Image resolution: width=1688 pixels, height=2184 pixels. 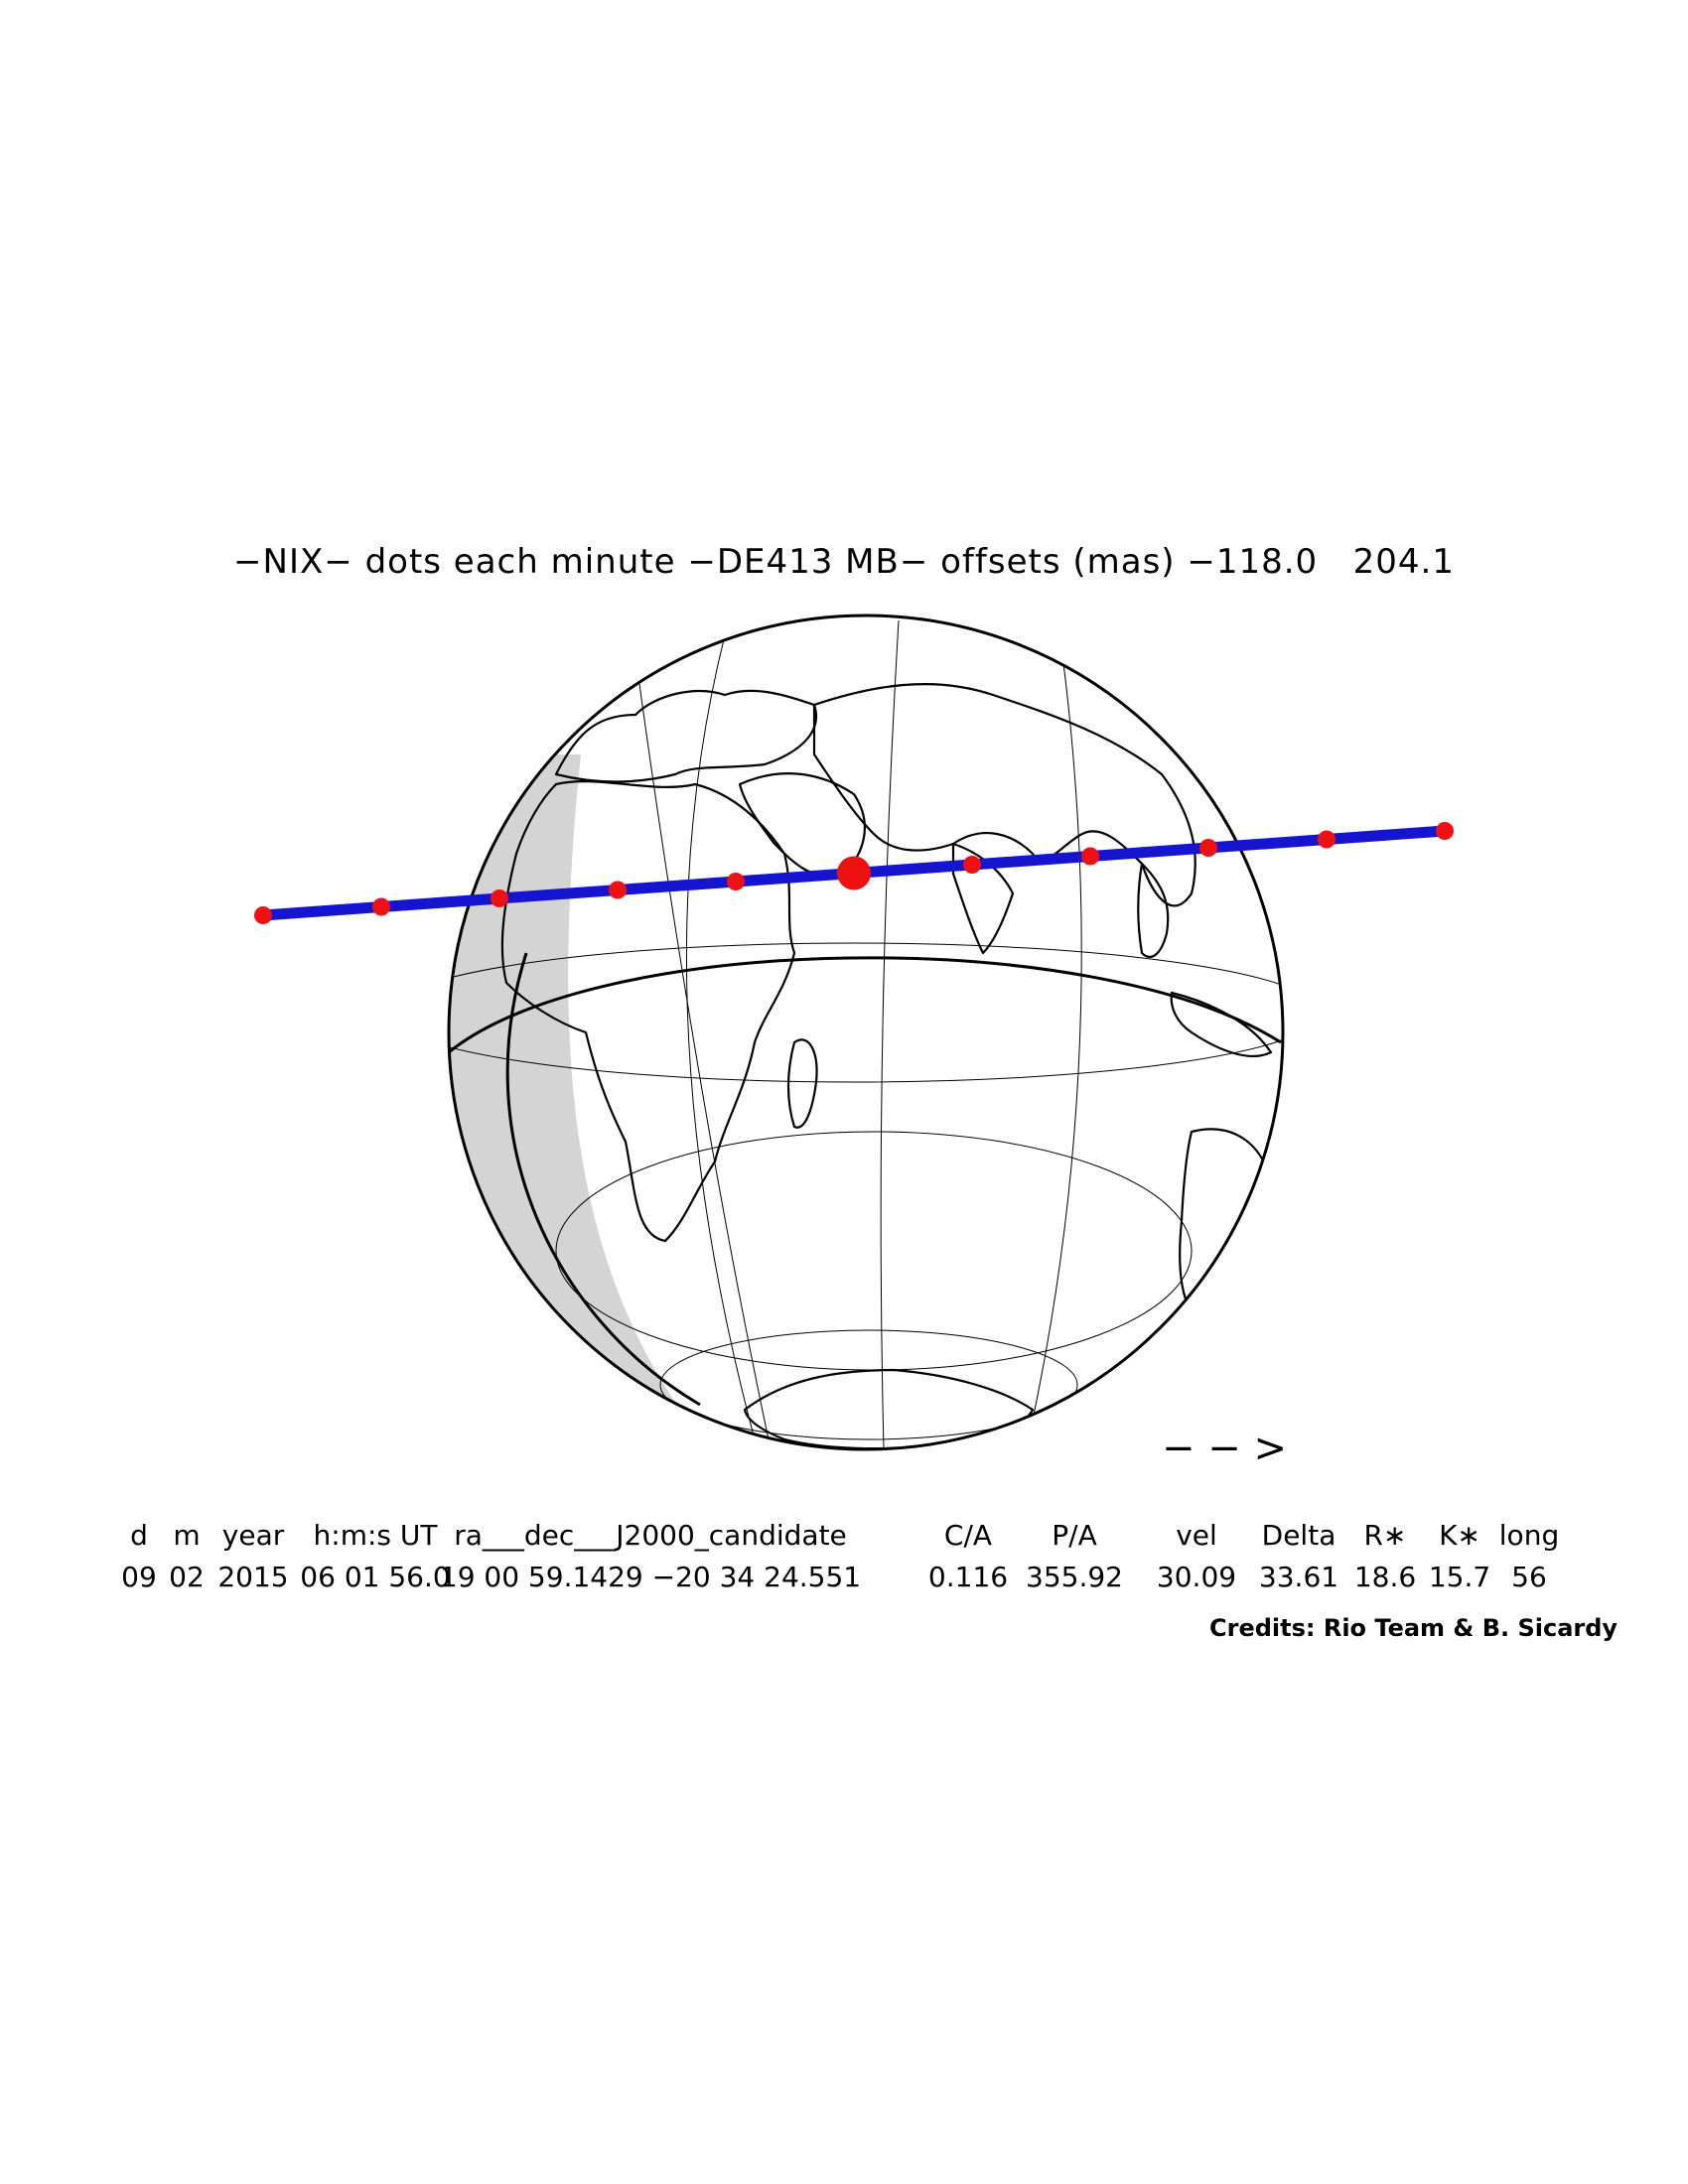 What do you see at coordinates (1196, 1535) in the screenshot?
I see `table-header-cell: vel` at bounding box center [1196, 1535].